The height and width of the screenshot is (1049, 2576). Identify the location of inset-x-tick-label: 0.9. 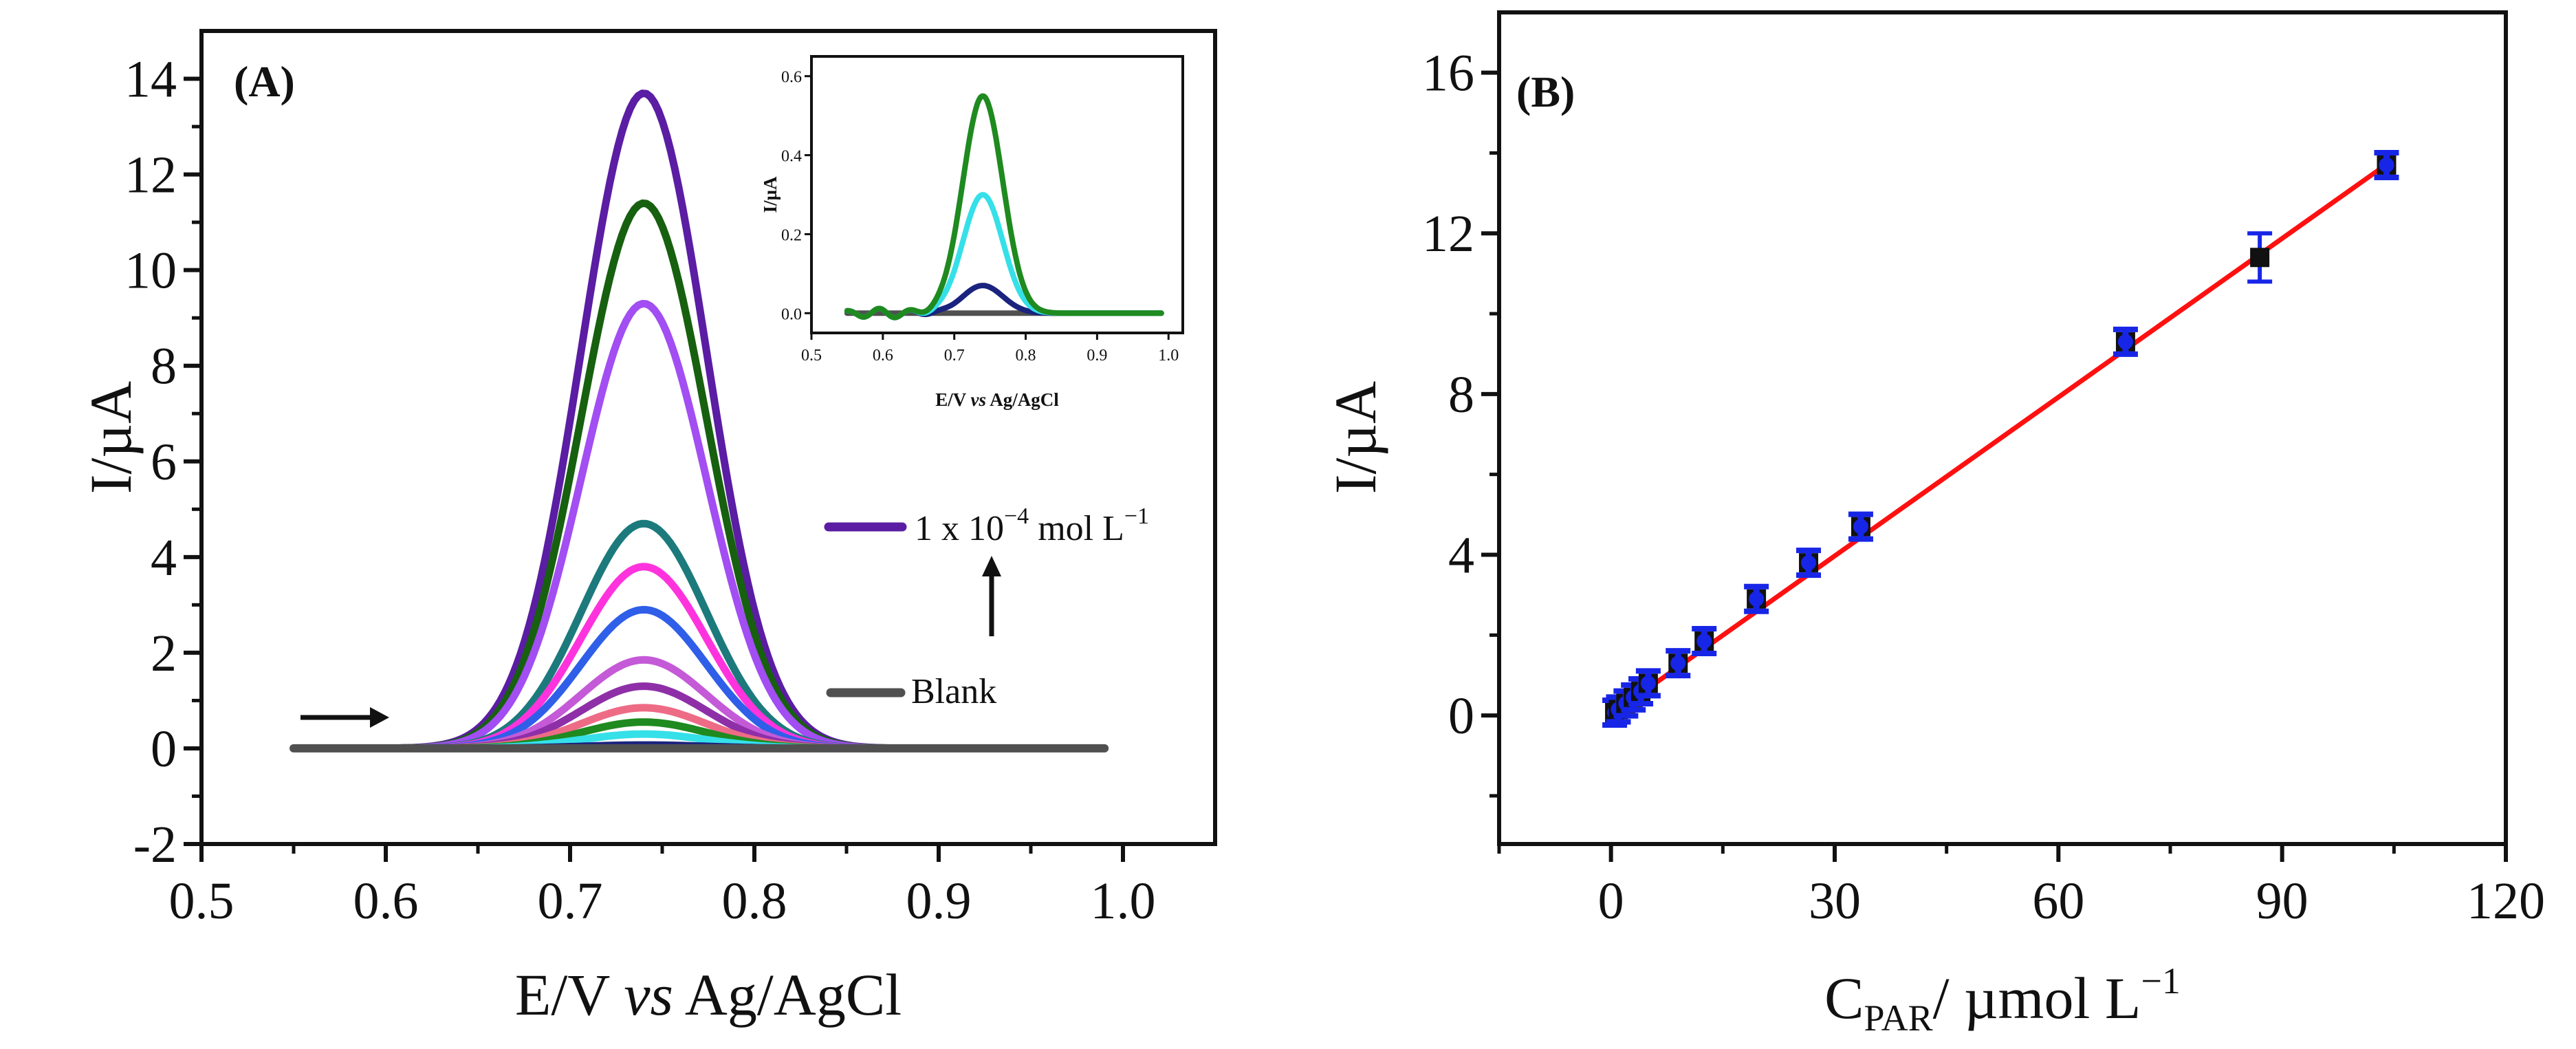
(1097, 356).